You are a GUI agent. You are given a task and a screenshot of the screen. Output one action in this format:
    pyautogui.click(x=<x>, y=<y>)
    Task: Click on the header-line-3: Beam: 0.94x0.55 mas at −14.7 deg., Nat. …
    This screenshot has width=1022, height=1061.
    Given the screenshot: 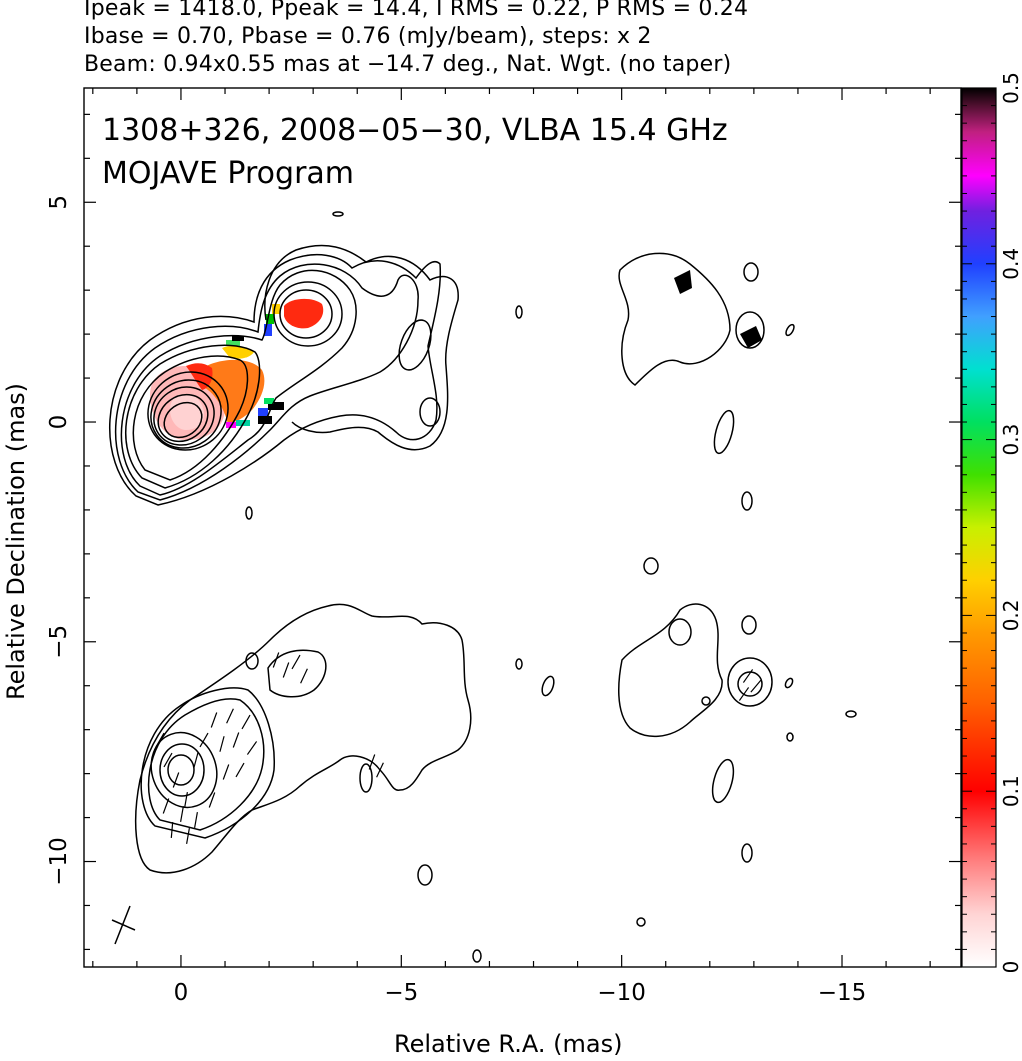 What is the action you would take?
    pyautogui.click(x=408, y=64)
    